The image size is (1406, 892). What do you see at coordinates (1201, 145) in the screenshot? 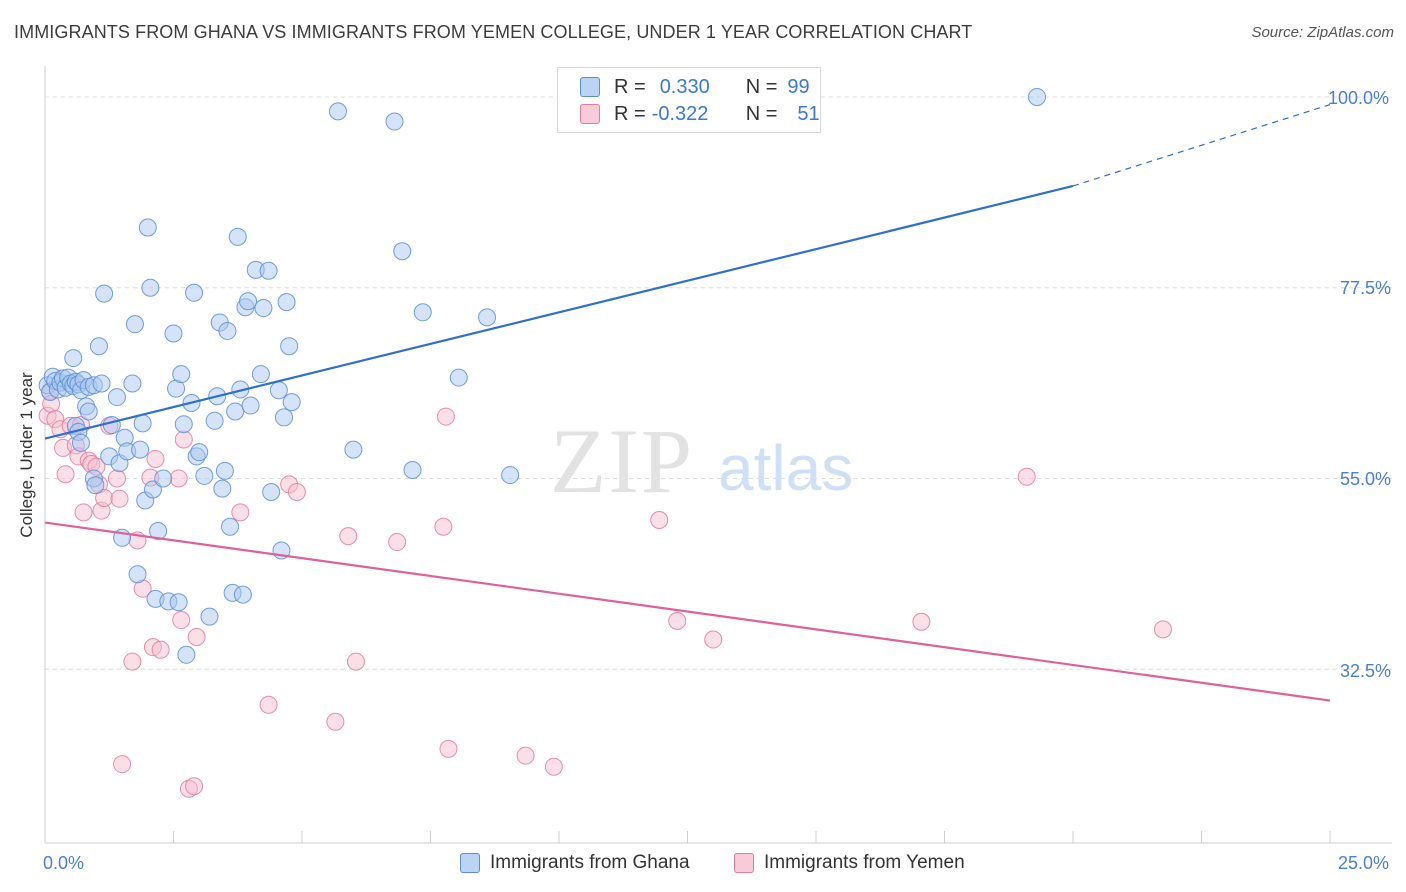
I see `ghana-trend-extension` at bounding box center [1201, 145].